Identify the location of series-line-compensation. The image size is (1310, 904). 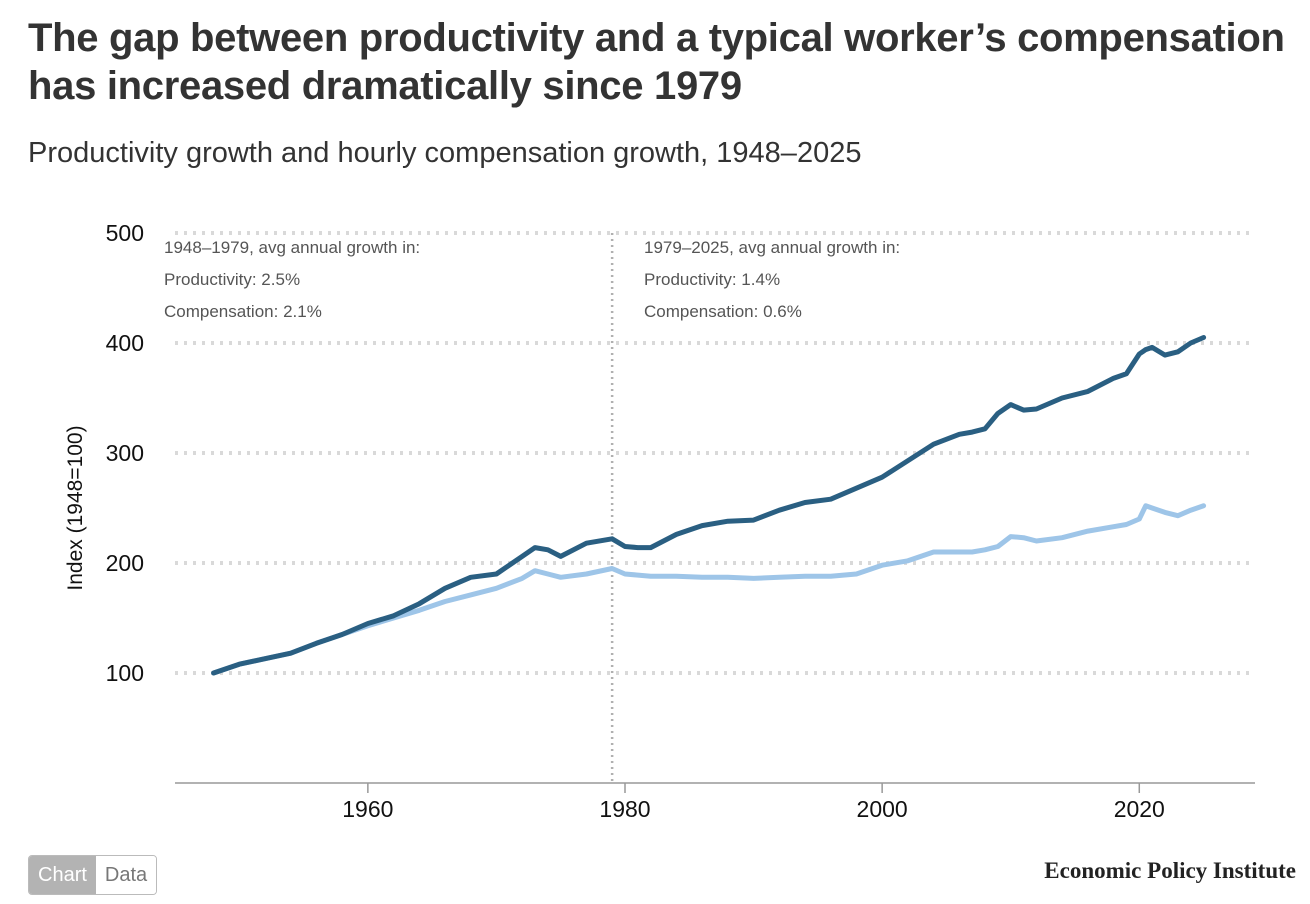
(709, 589).